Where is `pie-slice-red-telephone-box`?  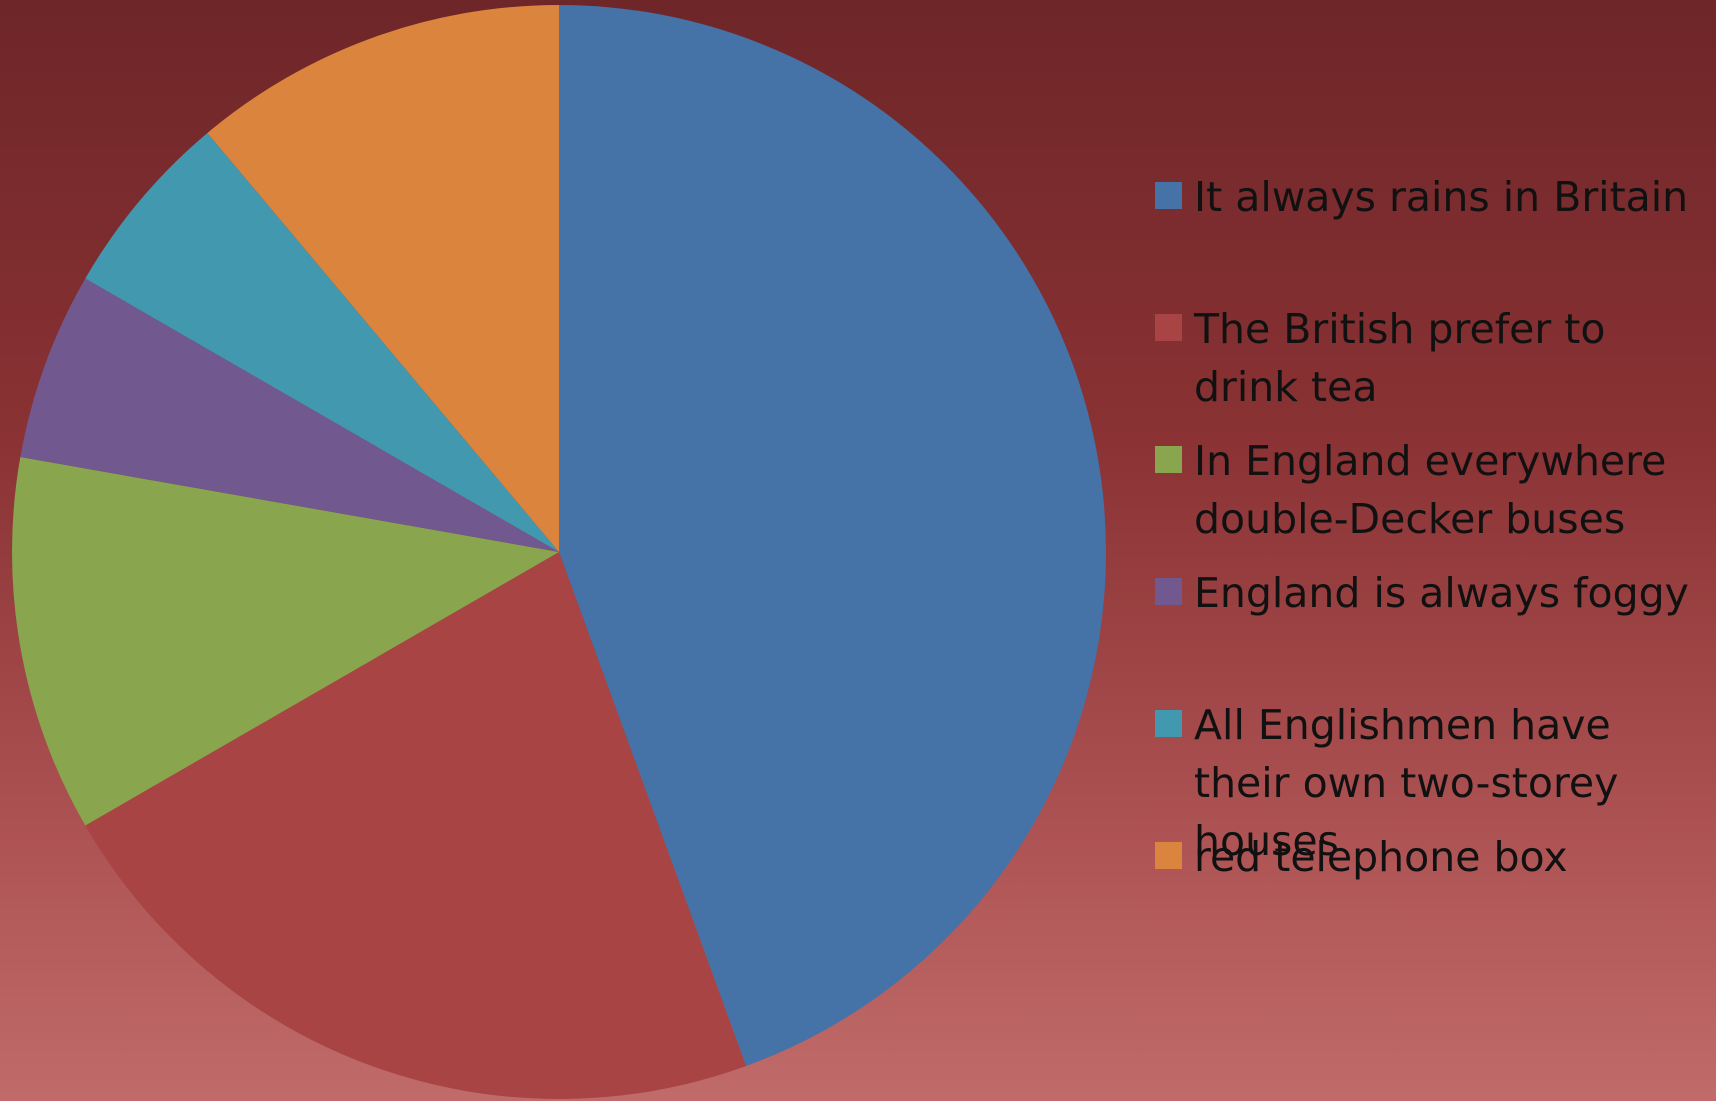 pie-slice-red-telephone-box is located at coordinates (383, 278).